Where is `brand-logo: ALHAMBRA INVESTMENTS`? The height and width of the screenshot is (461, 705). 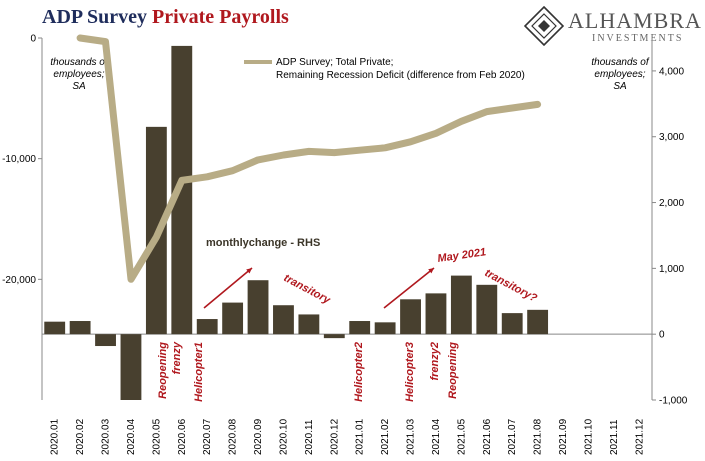 brand-logo: ALHAMBRA INVESTMENTS is located at coordinates (612, 26).